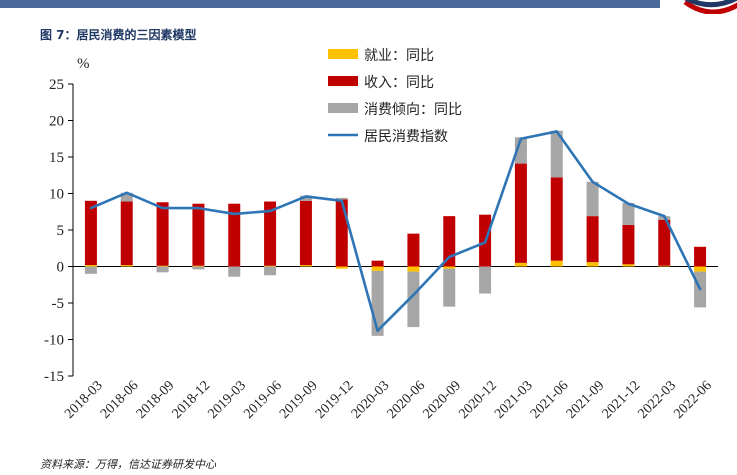  I want to click on x-tick-label: 2020-09, so click(442, 400).